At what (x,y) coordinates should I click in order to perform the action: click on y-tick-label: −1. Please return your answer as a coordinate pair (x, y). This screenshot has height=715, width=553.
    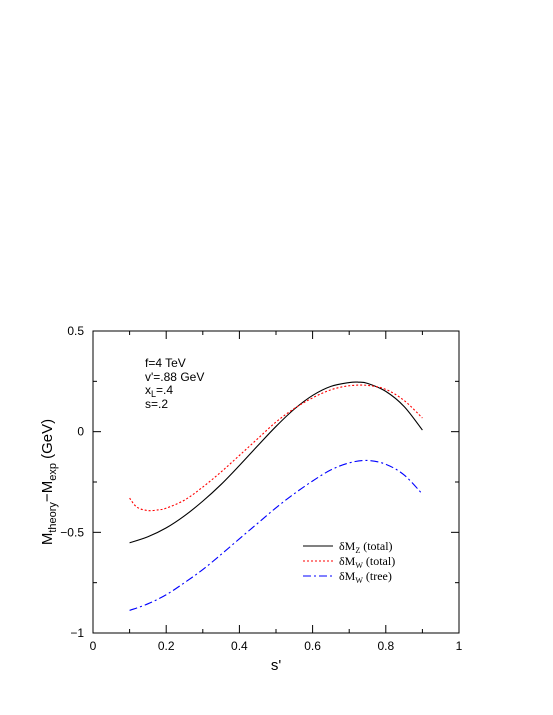
    Looking at the image, I should click on (77, 633).